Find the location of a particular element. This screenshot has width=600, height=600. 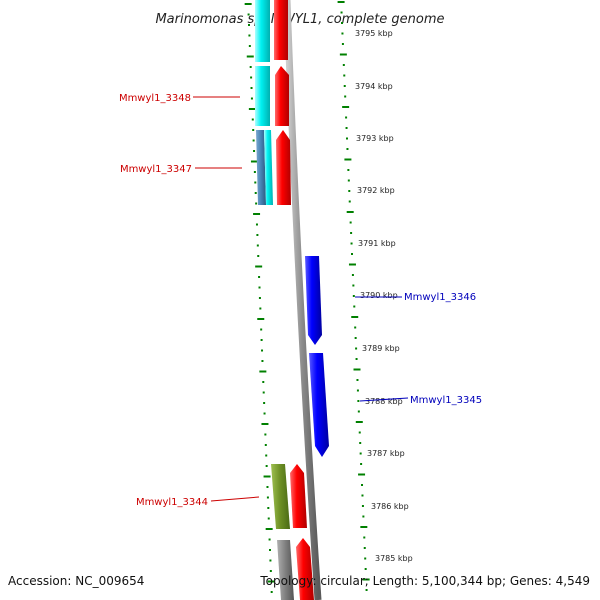

outer-ruler is located at coordinates (353, 296).